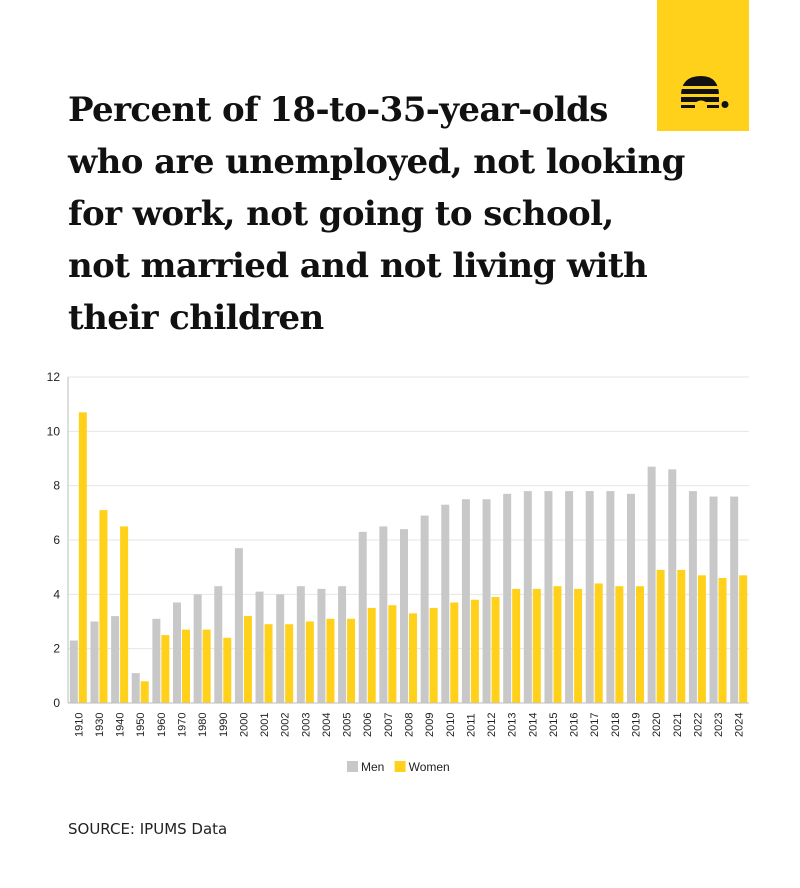 The image size is (800, 888). What do you see at coordinates (703, 65) in the screenshot?
I see `logo-badge` at bounding box center [703, 65].